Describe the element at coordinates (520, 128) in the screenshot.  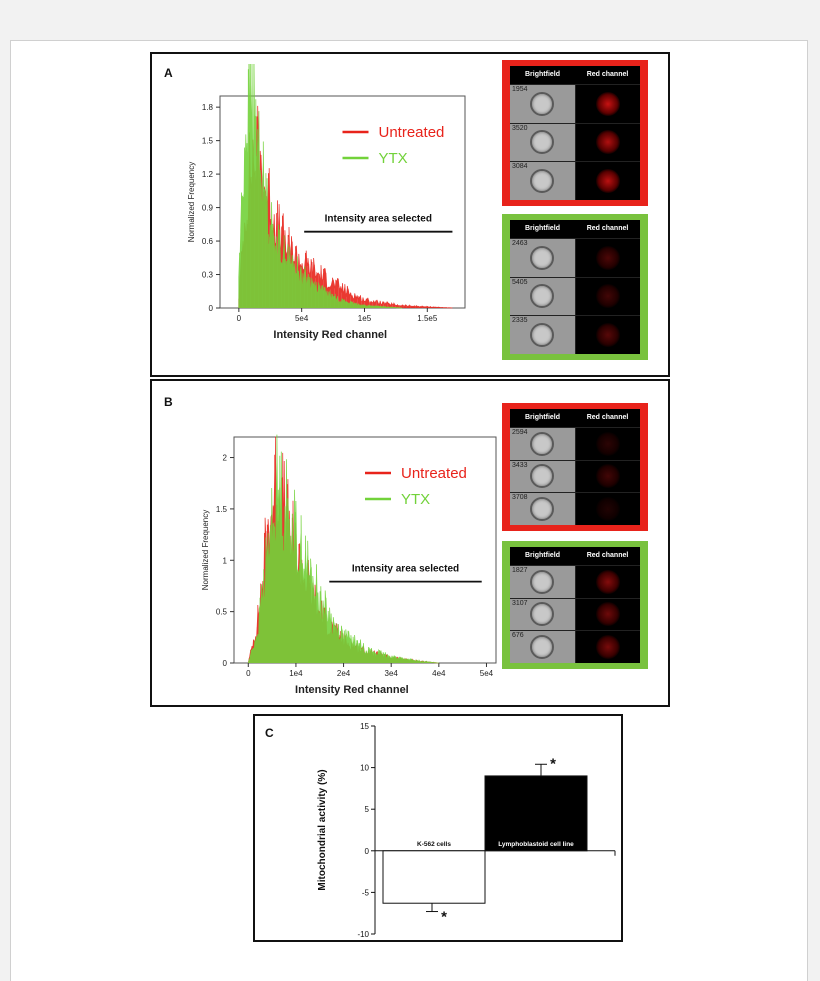
I see `cell-id-label: 3520` at that location.